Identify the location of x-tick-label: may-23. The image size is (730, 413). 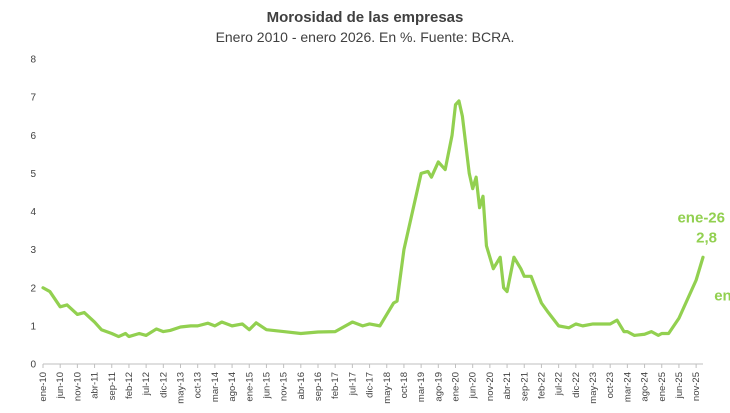
(593, 388).